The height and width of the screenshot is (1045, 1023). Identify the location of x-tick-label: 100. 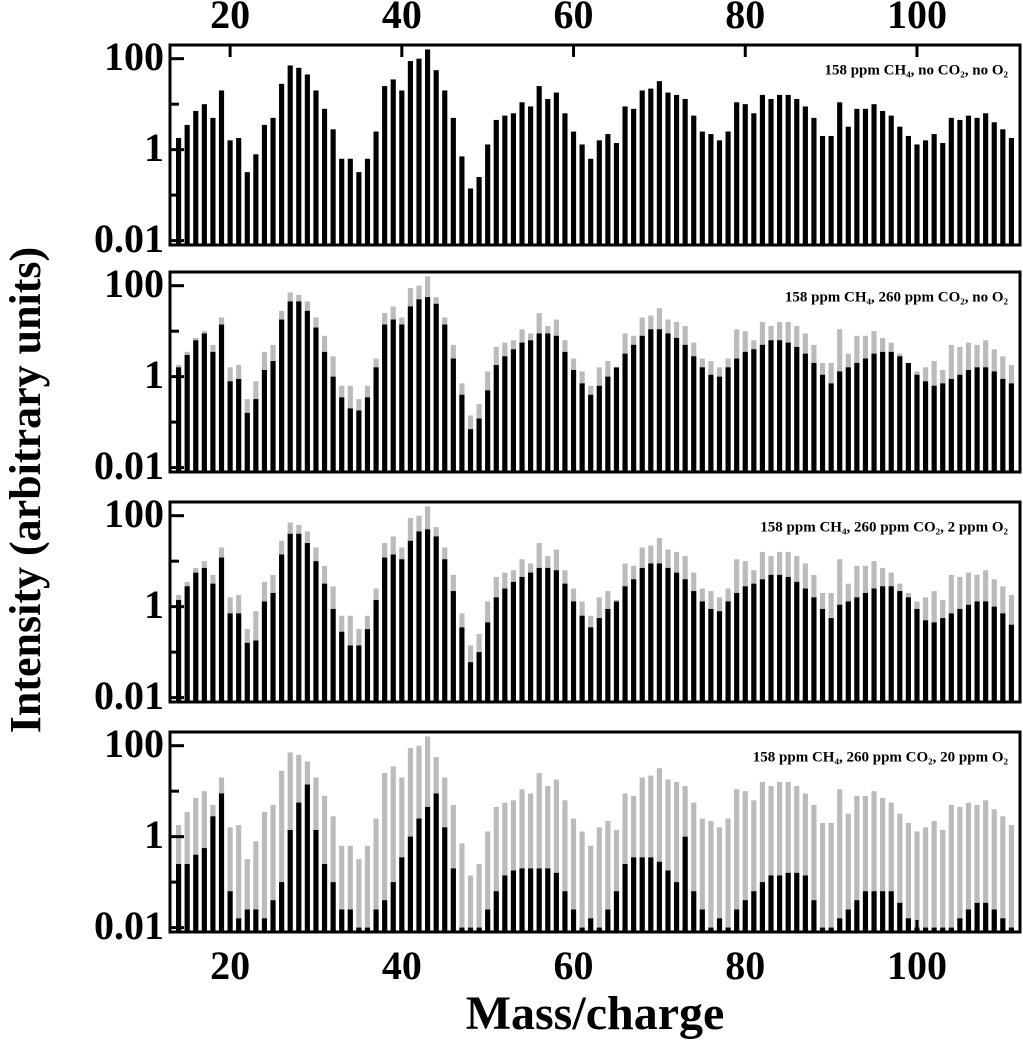
(917, 965).